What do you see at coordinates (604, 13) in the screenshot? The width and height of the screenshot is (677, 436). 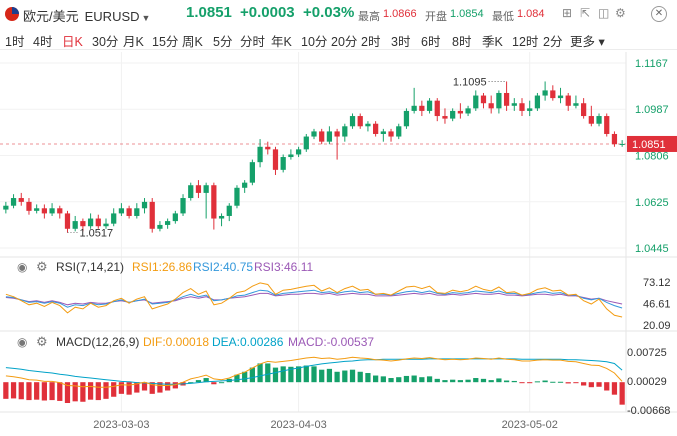 I see `layout-icon: ◫` at bounding box center [604, 13].